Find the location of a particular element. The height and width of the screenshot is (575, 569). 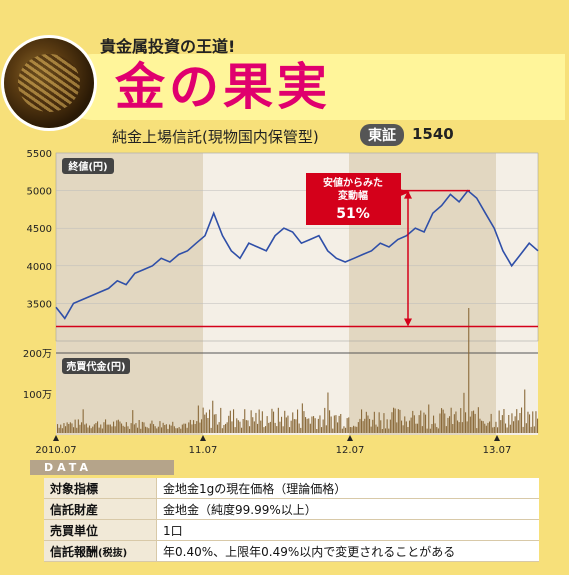

x-tick-label: 2010.07 is located at coordinates (55, 450).